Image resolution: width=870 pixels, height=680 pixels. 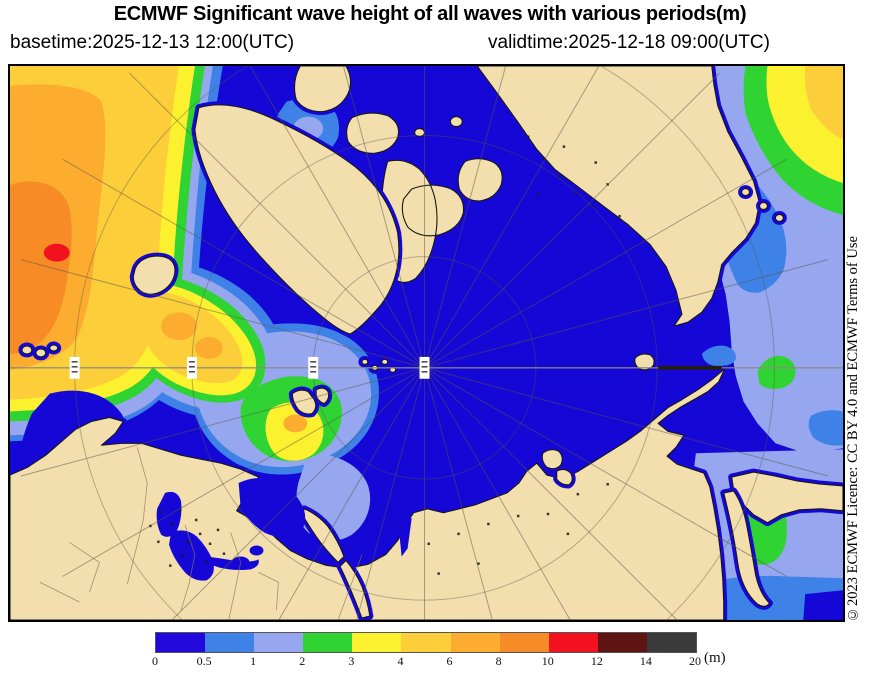 I want to click on colorbar-tick-label: 8, so click(x=498, y=661).